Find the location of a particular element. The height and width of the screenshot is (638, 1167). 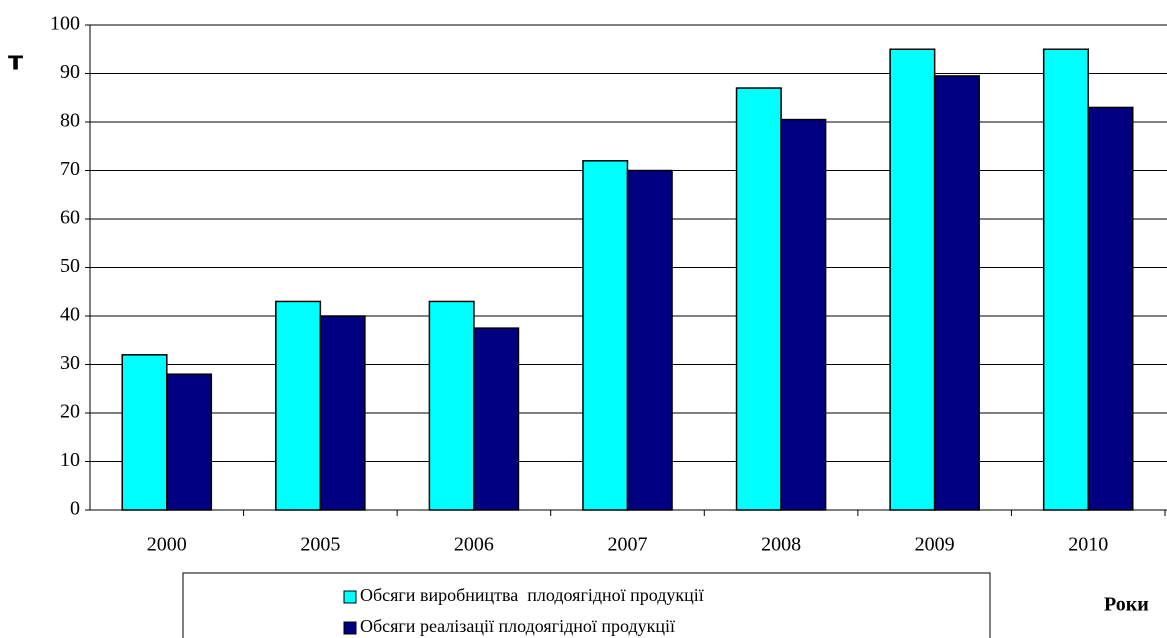

y-axis-label: т is located at coordinates (15, 62).